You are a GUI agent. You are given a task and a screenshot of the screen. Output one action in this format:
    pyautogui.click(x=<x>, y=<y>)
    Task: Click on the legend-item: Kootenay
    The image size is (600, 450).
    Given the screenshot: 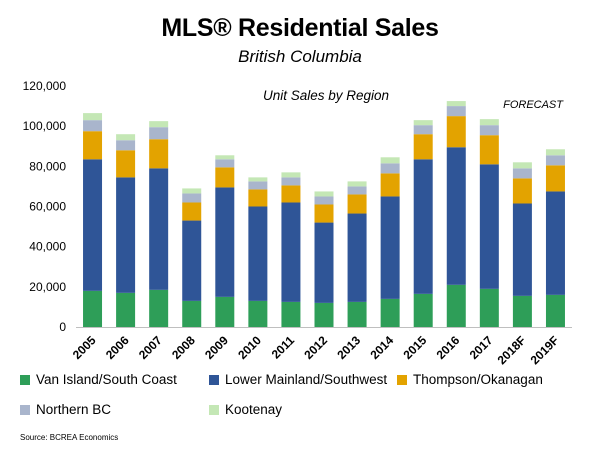 What is the action you would take?
    pyautogui.click(x=245, y=409)
    